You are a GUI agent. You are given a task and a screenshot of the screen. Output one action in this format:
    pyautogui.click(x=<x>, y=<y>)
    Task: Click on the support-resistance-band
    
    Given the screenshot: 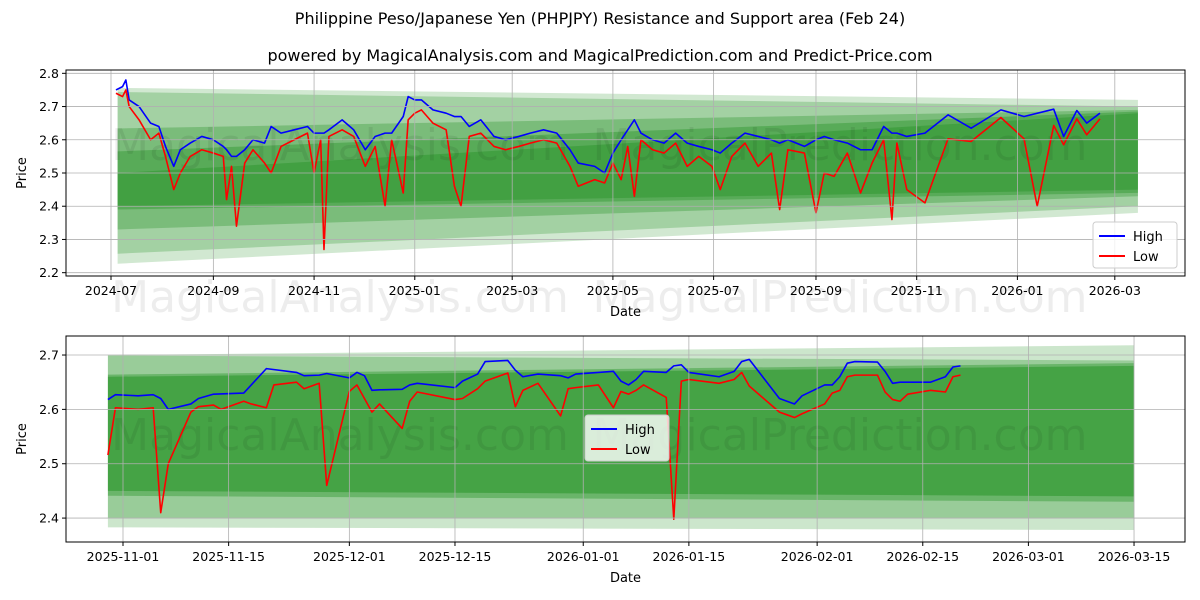 What is the action you would take?
    pyautogui.click(x=627, y=160)
    